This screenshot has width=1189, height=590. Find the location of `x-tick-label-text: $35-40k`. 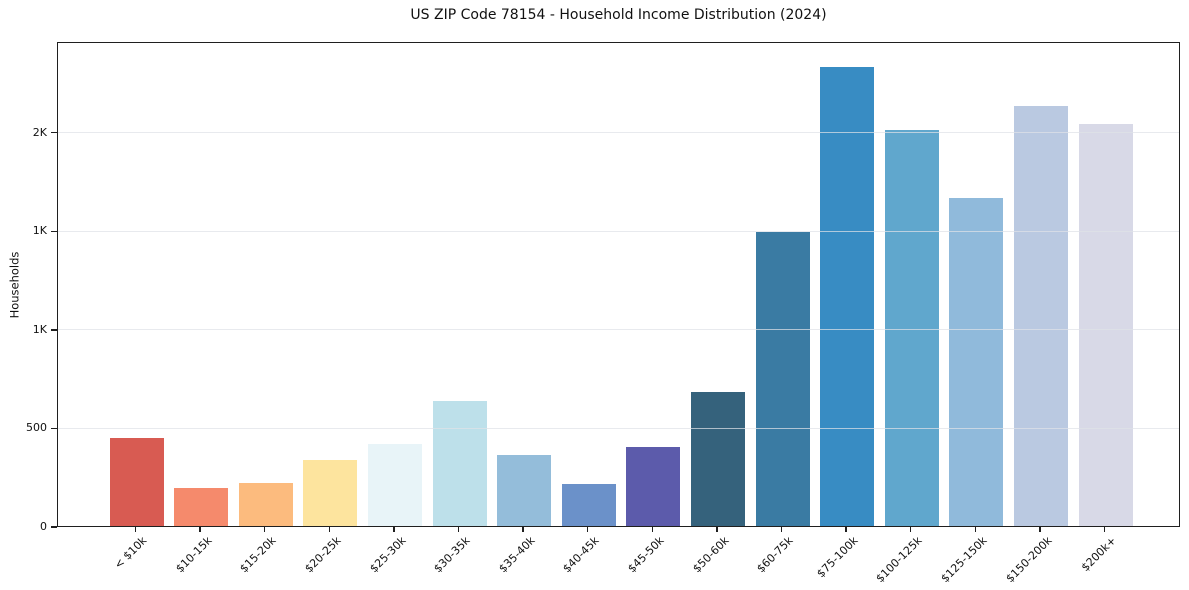

x-tick-label-text: $35-40k is located at coordinates (517, 555).